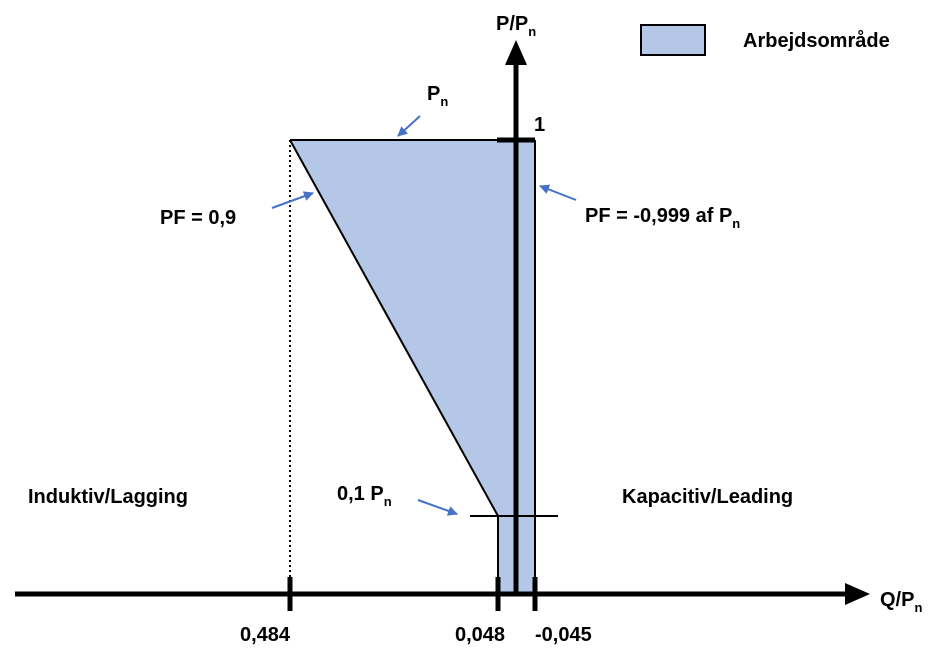 The image size is (943, 648). What do you see at coordinates (516, 52) in the screenshot?
I see `y-axis-arrowhead` at bounding box center [516, 52].